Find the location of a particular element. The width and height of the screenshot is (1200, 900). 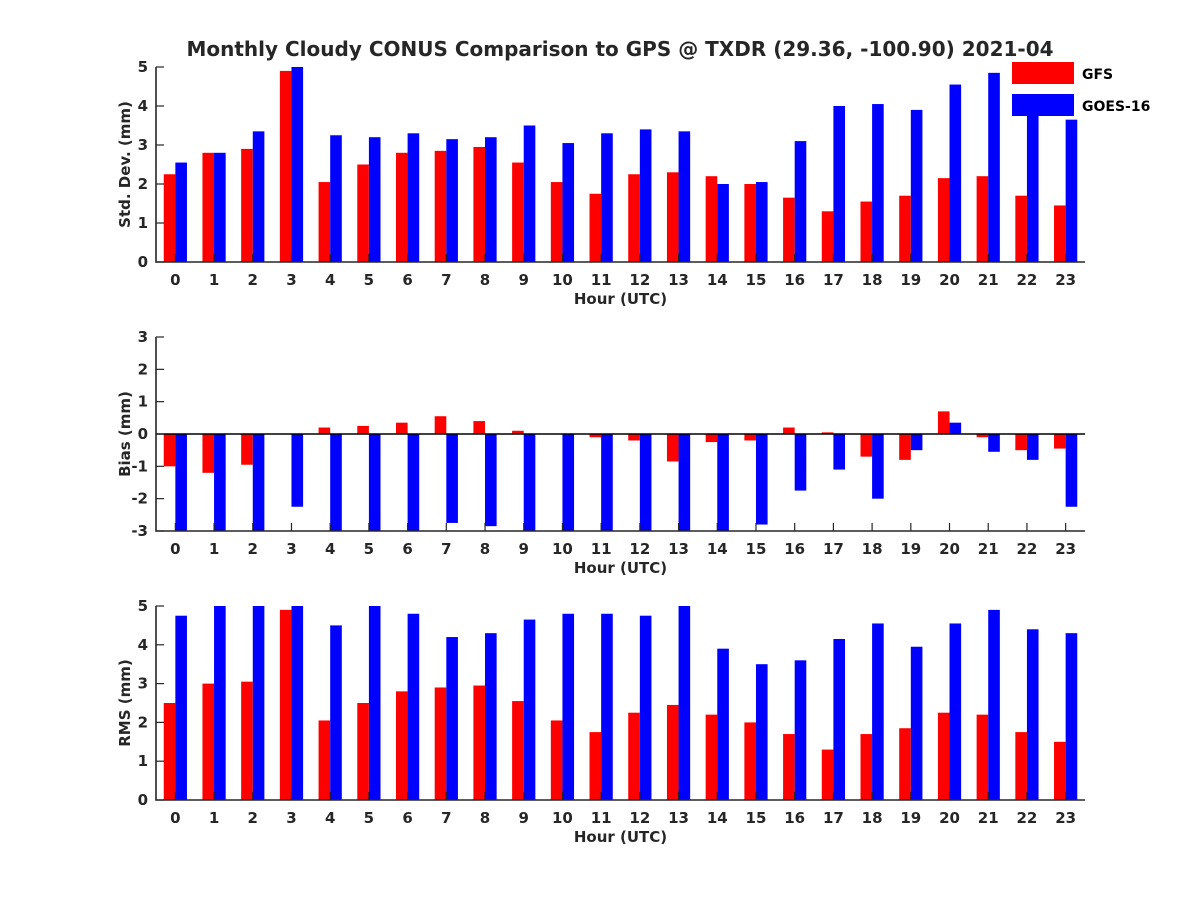

rms-x-tick-label: 10 is located at coordinates (562, 818).